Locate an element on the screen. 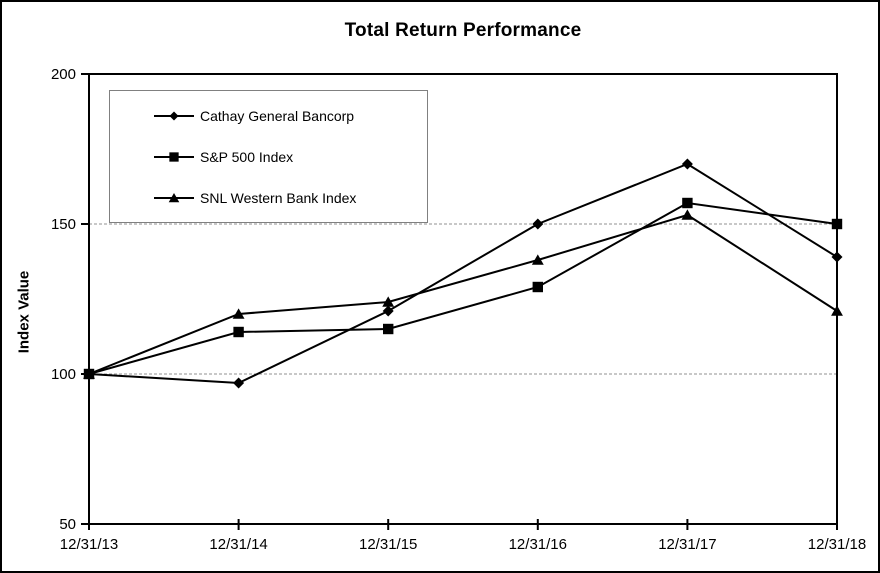  x-tick-label: 12/31/16 is located at coordinates (538, 544).